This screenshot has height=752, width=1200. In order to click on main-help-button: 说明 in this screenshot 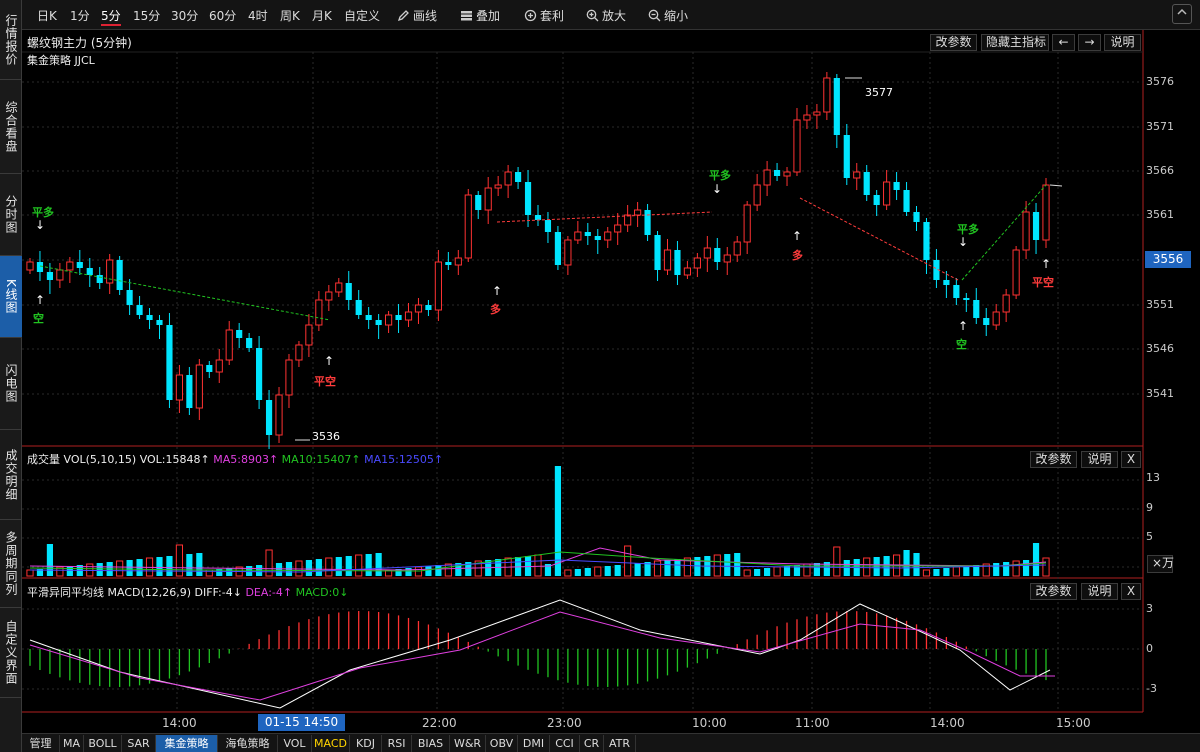, I will do `click(1122, 42)`.